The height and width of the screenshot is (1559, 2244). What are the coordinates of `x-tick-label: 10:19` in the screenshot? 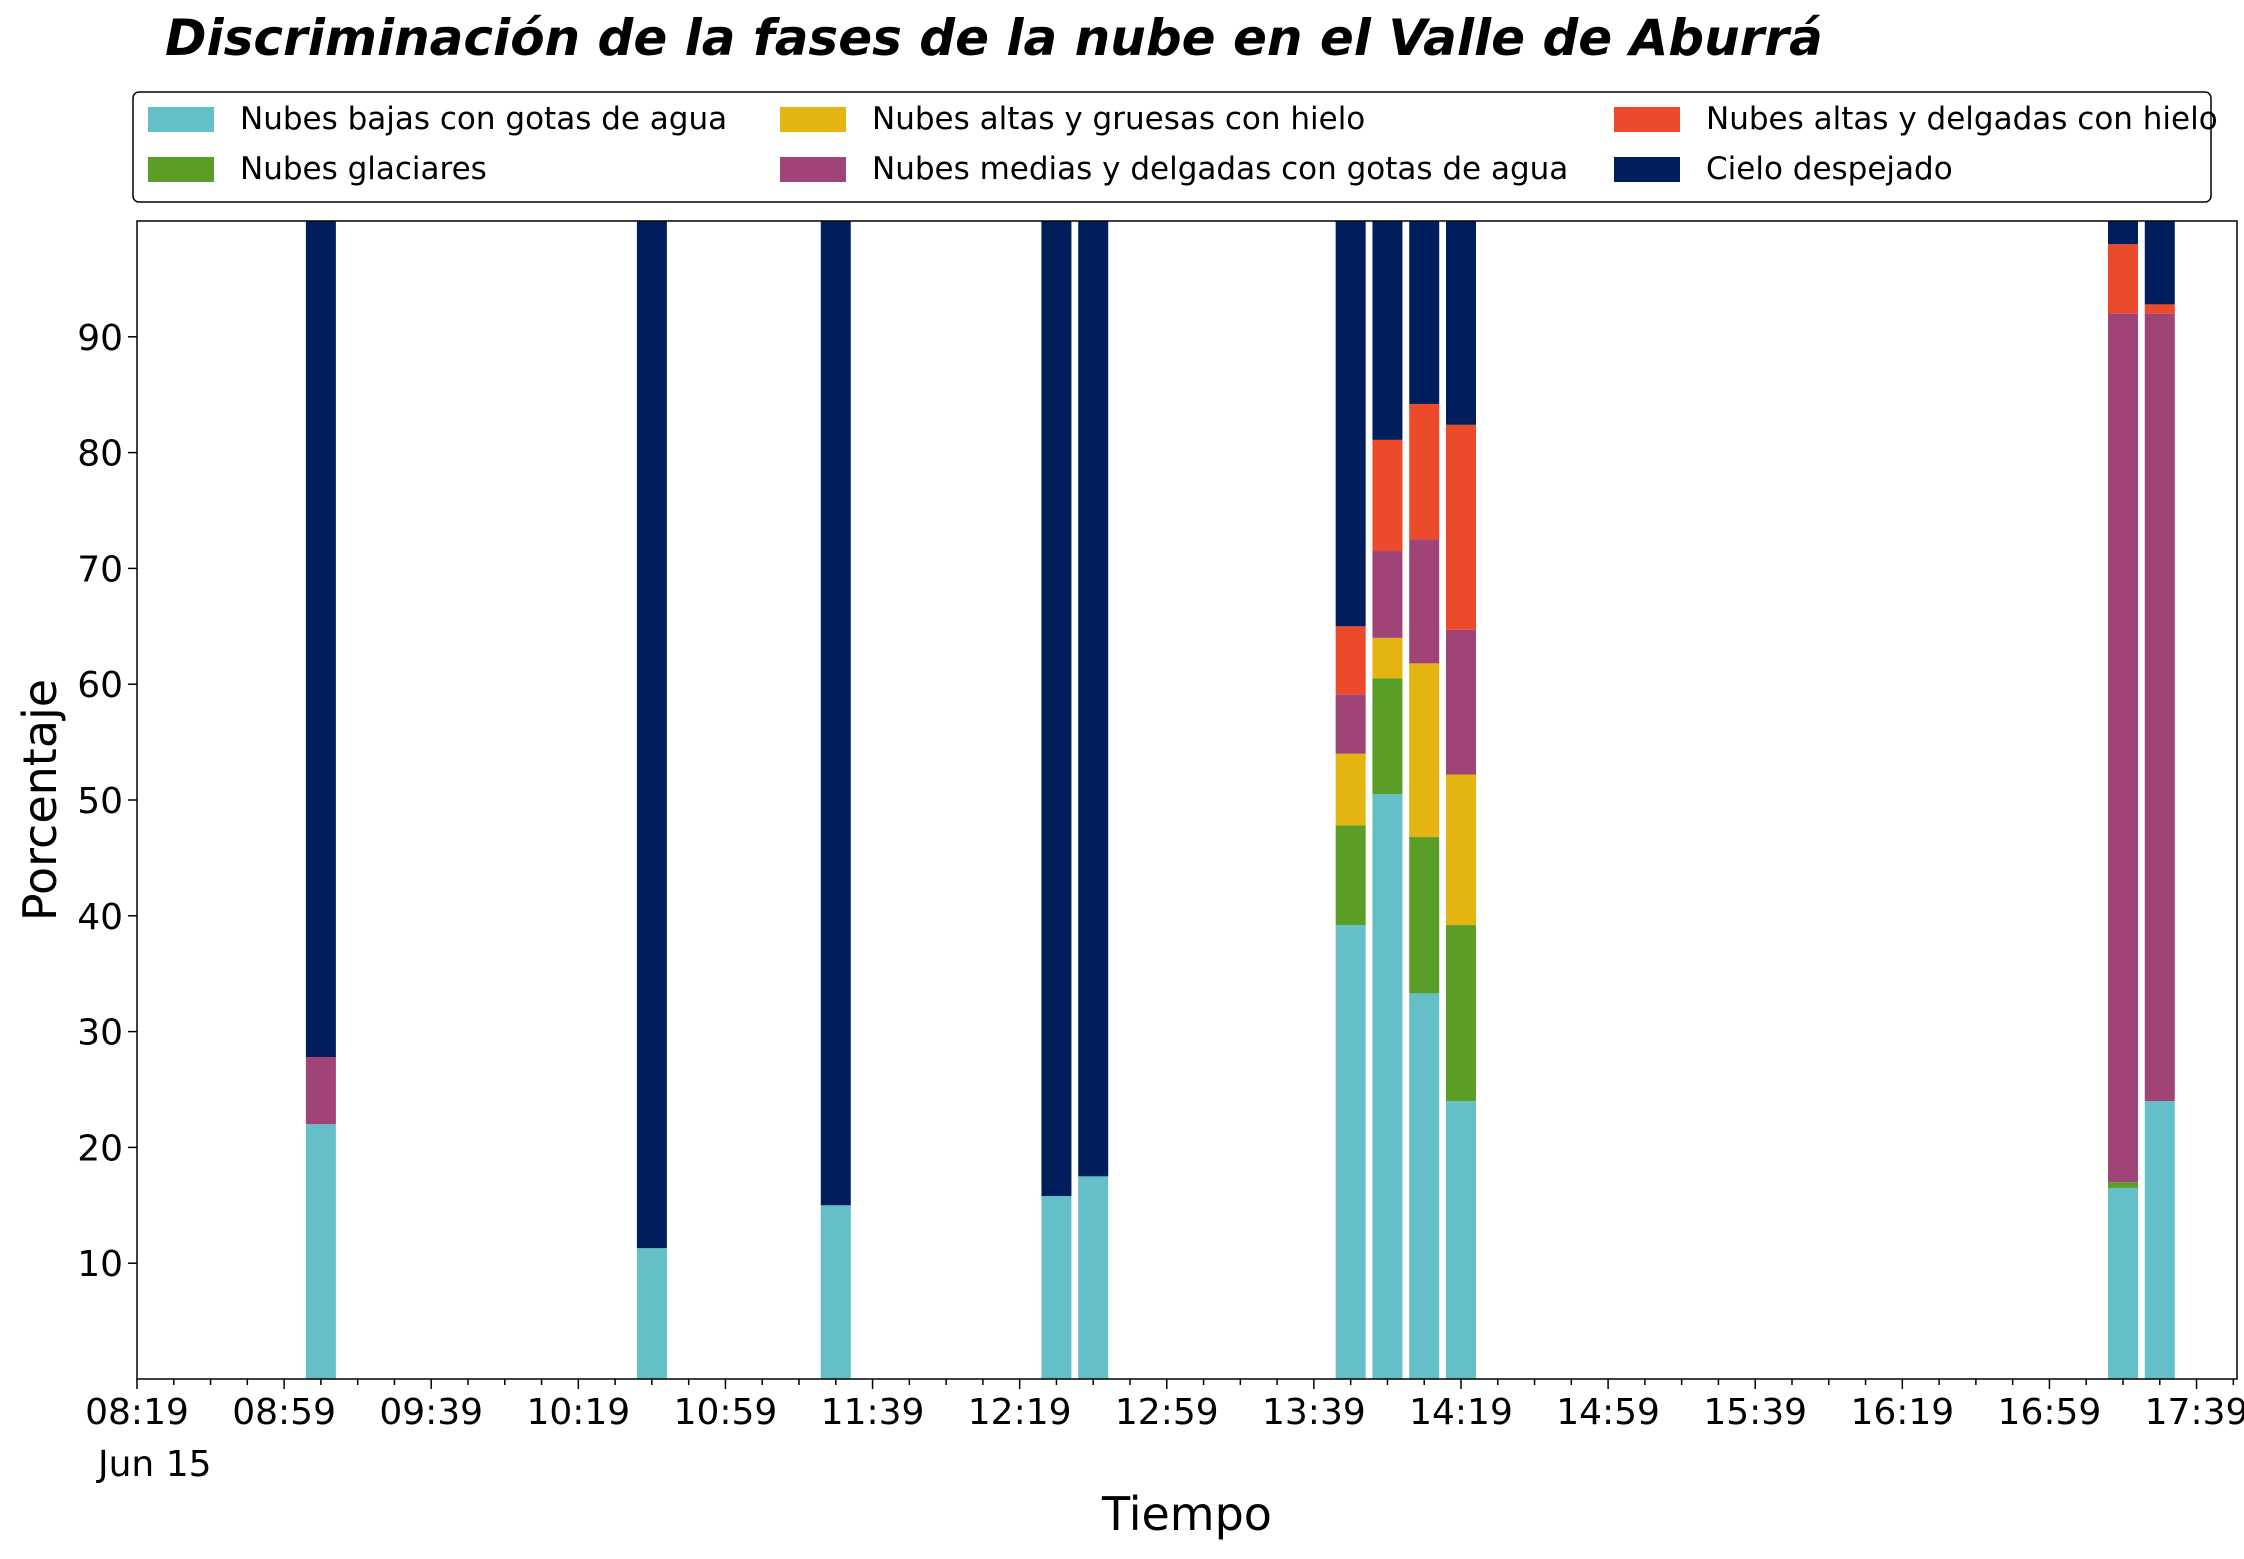 It's located at (578, 1412).